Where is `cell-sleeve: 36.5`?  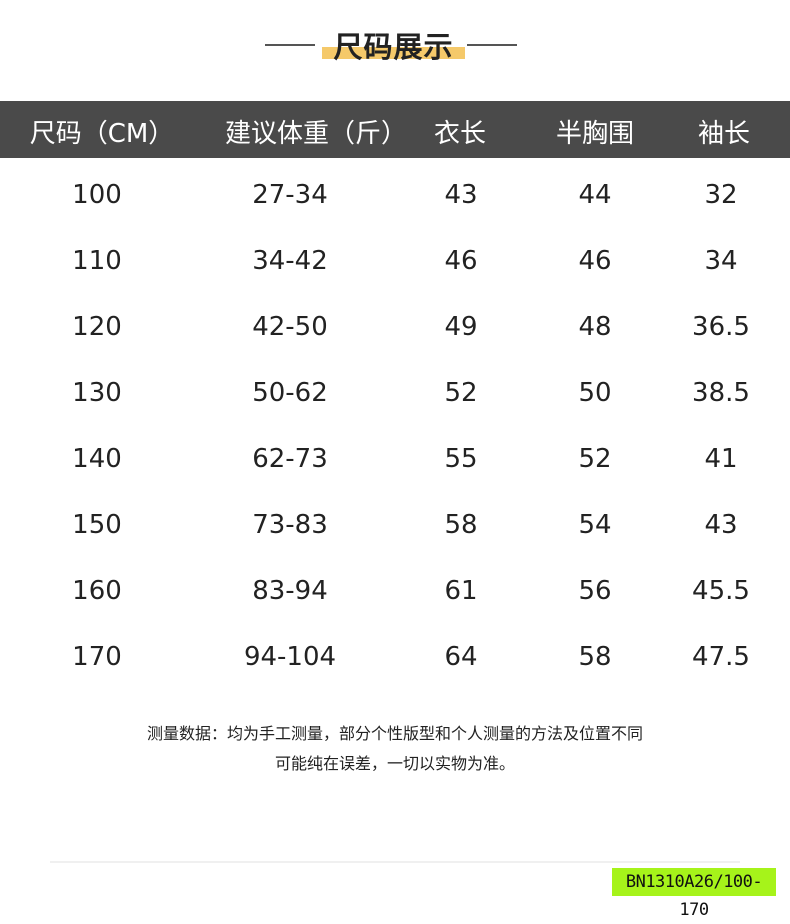
cell-sleeve: 36.5 is located at coordinates (721, 327).